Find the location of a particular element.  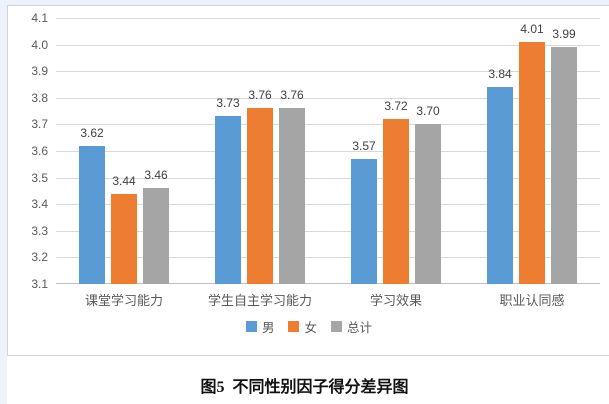

value-label: 3.72 is located at coordinates (396, 106).